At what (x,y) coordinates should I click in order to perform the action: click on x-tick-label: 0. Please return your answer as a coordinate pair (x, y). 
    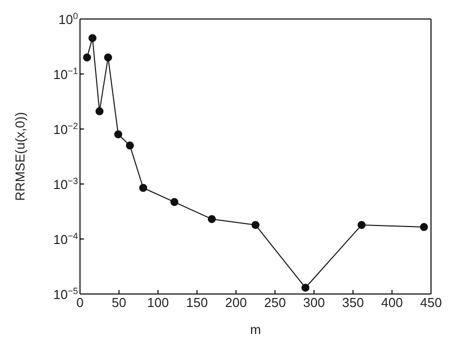
    Looking at the image, I should click on (80, 302).